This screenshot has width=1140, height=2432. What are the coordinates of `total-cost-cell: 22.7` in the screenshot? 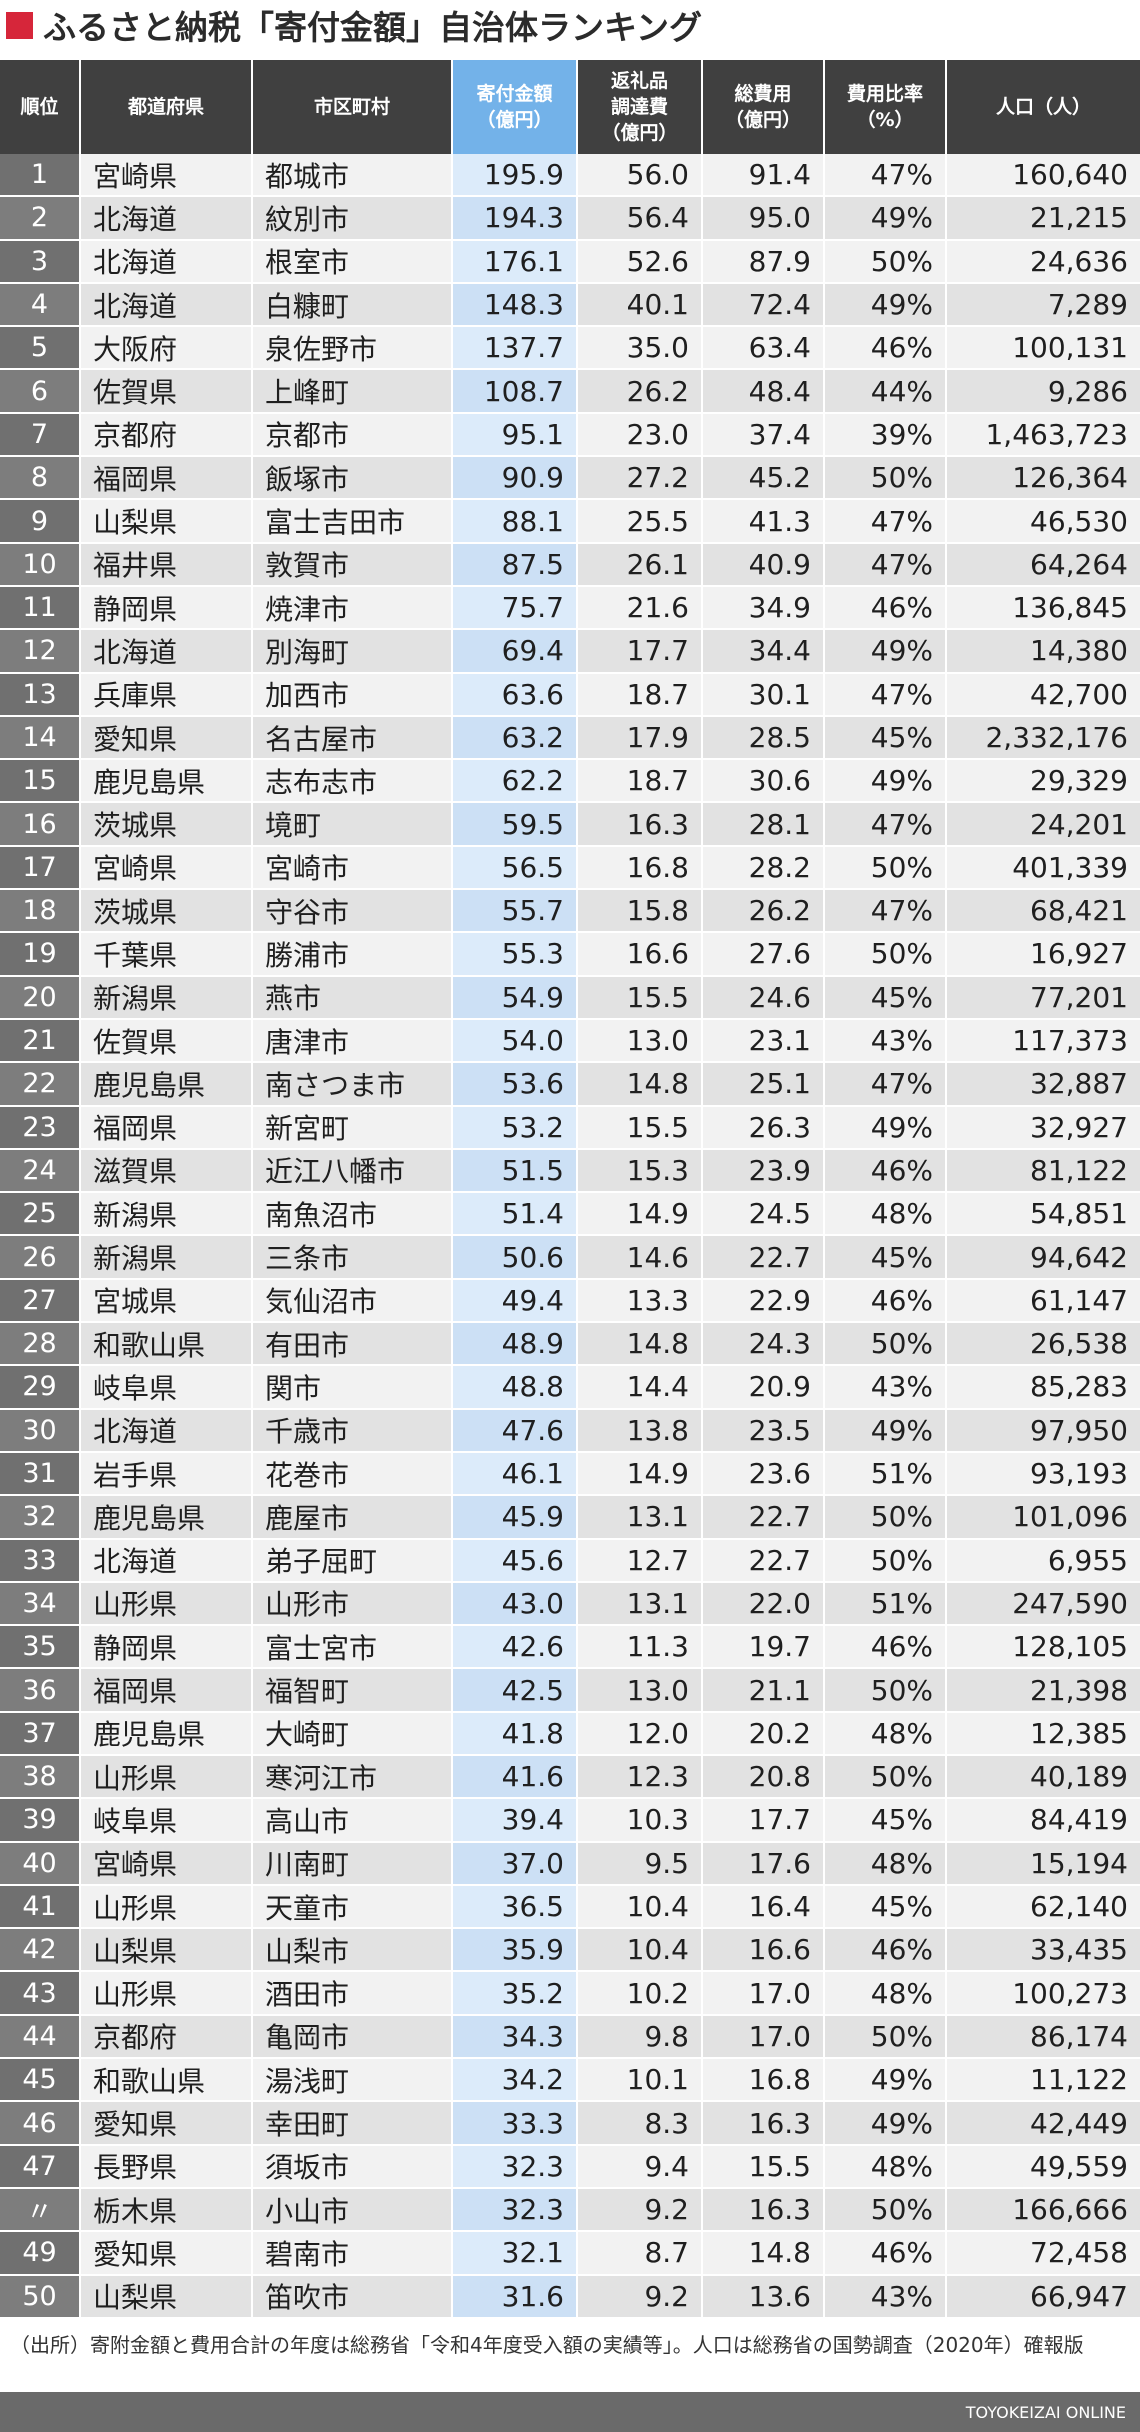 It's located at (763, 1517).